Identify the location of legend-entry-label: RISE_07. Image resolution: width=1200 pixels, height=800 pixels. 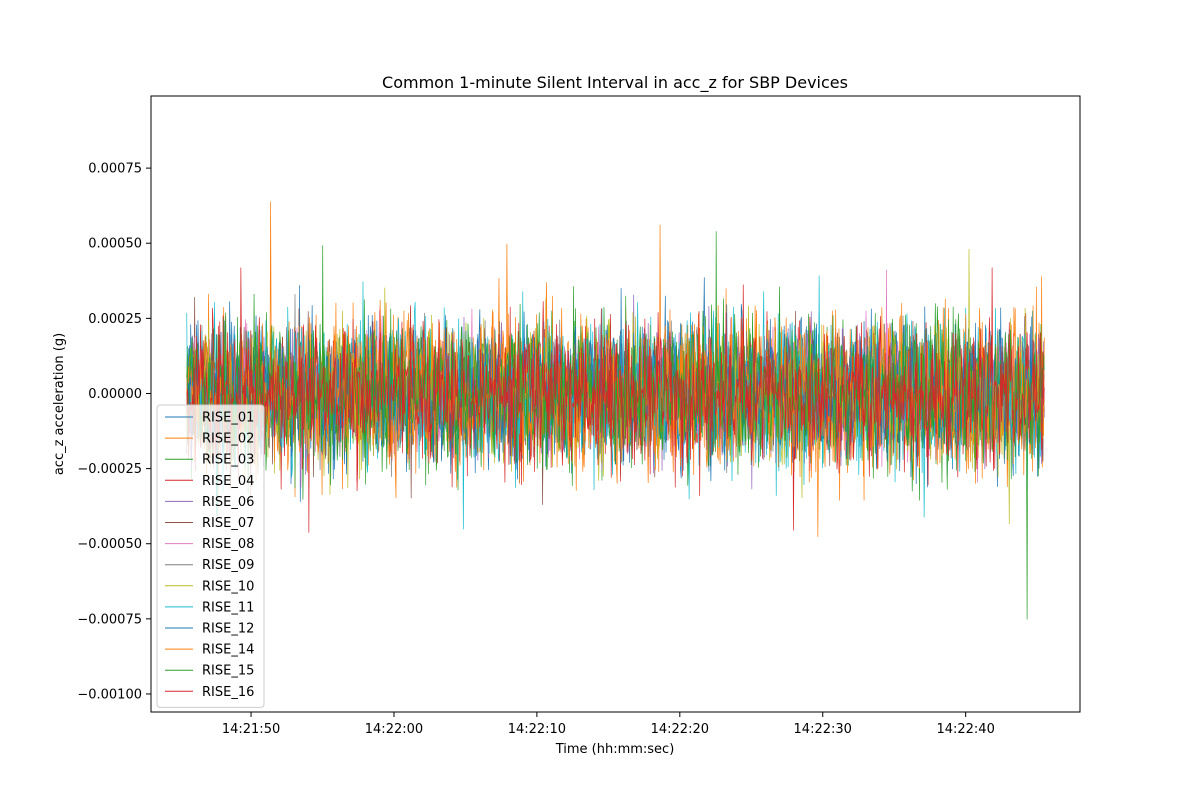
(228, 523).